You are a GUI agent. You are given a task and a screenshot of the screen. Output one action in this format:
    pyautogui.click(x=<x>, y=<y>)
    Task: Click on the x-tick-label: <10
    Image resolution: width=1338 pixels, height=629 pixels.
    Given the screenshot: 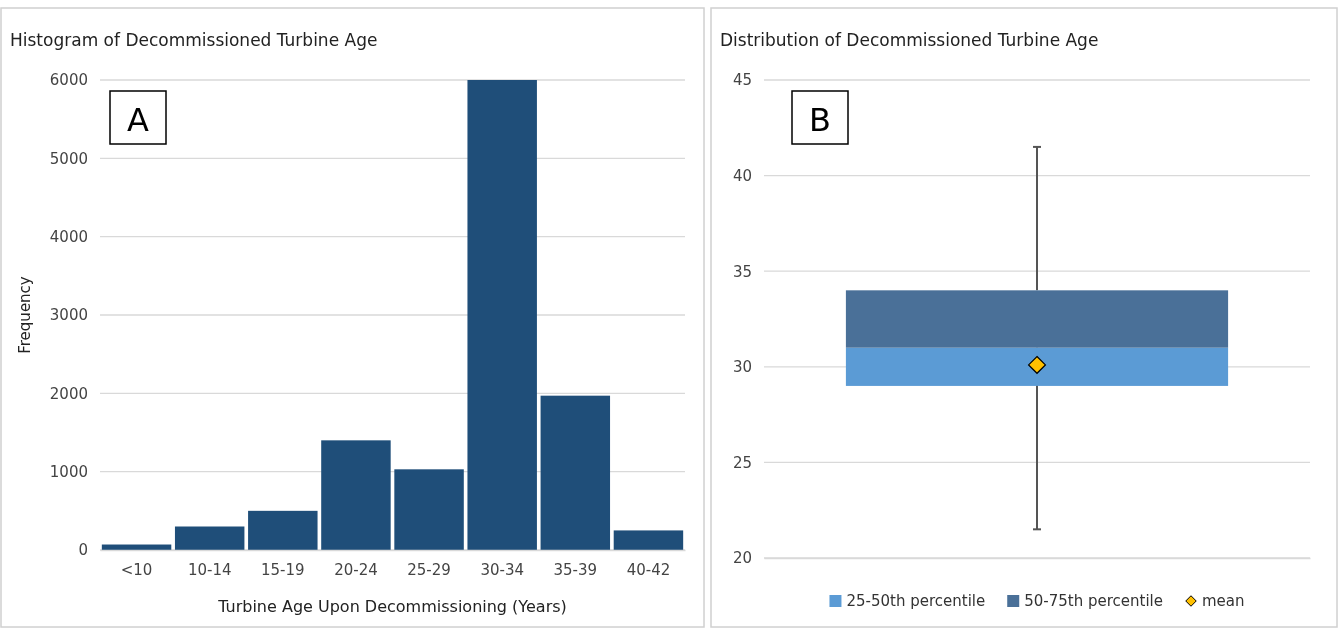 What is the action you would take?
    pyautogui.click(x=136, y=569)
    